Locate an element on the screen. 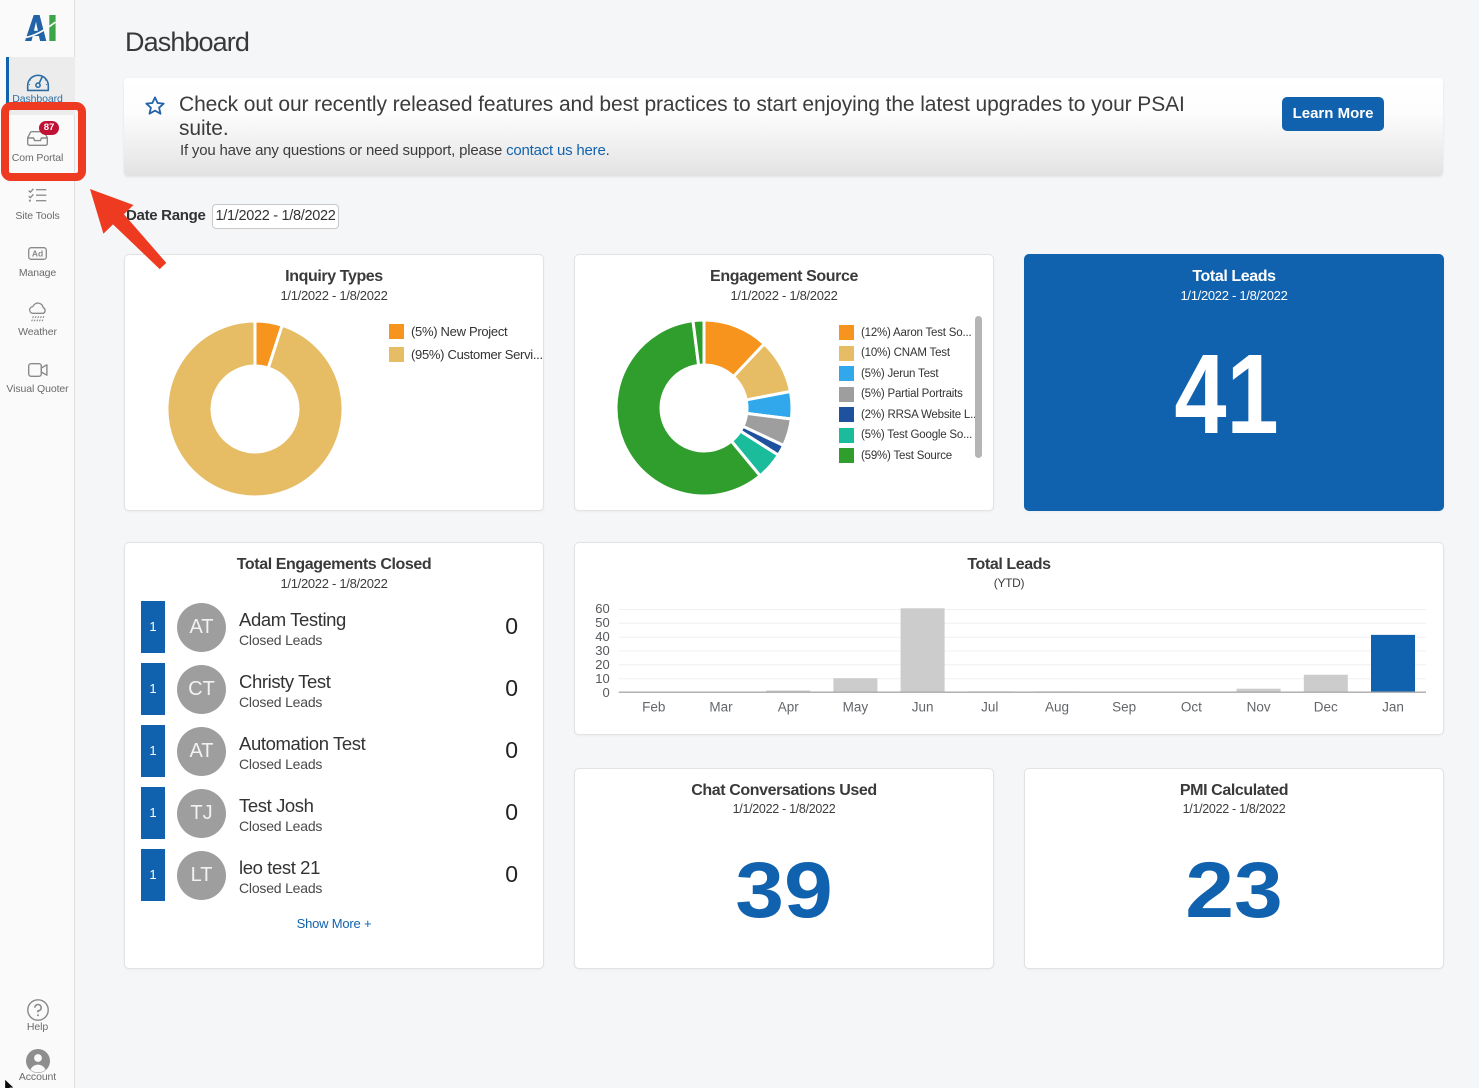  svg-text: 50 is located at coordinates (602, 622).